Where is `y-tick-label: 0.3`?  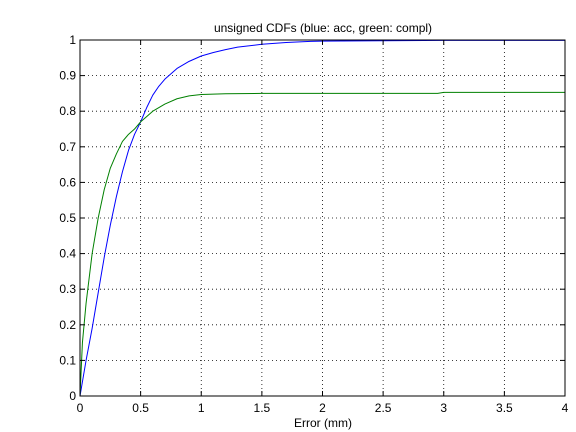
y-tick-label: 0.3 is located at coordinates (67, 289).